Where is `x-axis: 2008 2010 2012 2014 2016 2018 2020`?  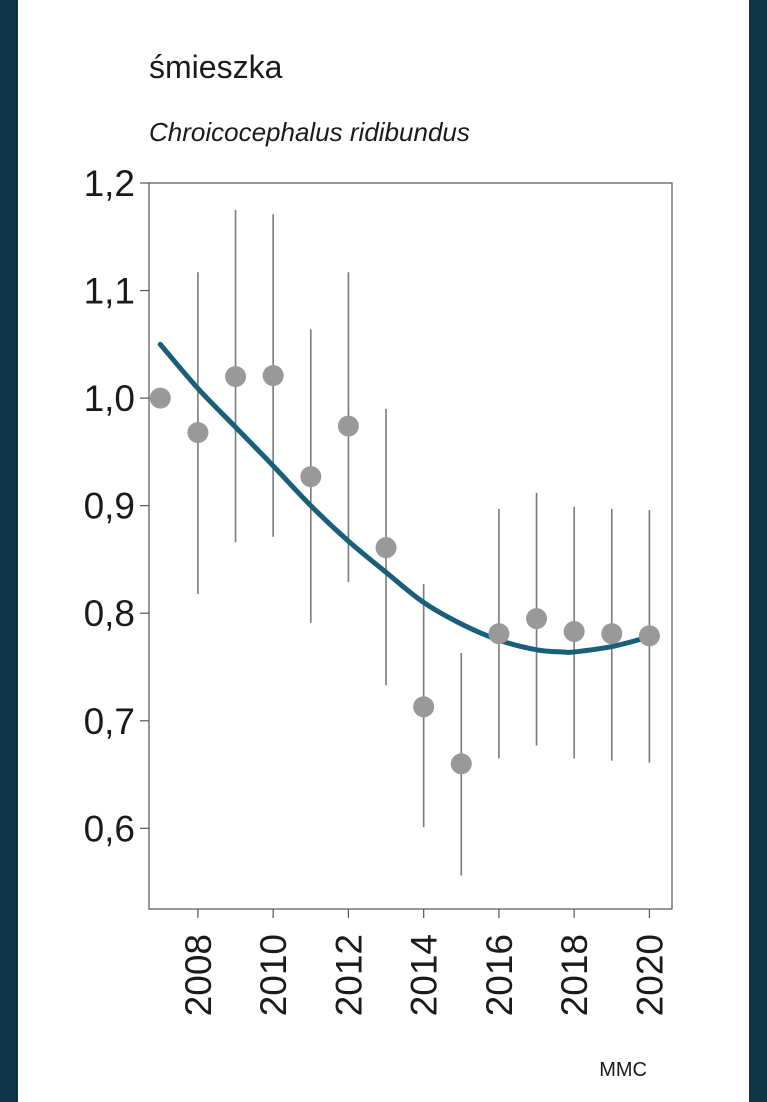 x-axis: 2008 2010 2012 2014 2016 2018 2020 is located at coordinates (424, 962).